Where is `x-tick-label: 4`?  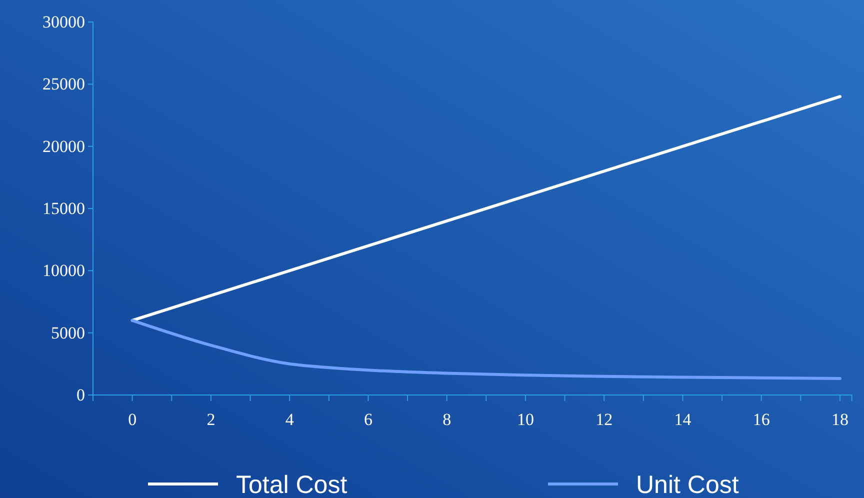 x-tick-label: 4 is located at coordinates (289, 420).